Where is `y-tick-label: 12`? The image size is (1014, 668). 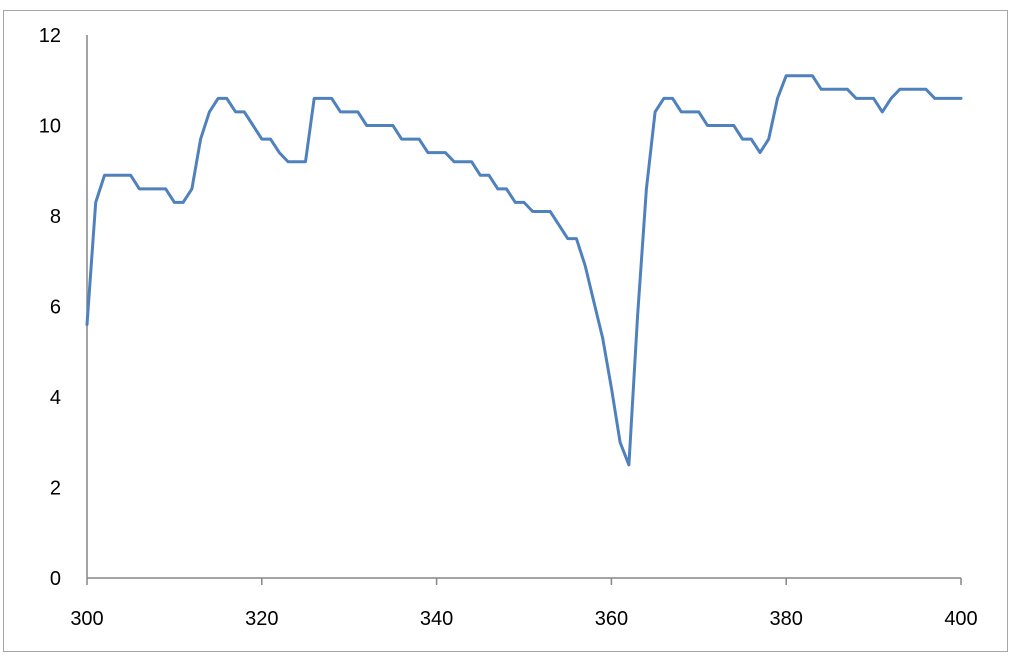
y-tick-label: 12 is located at coordinates (50, 36).